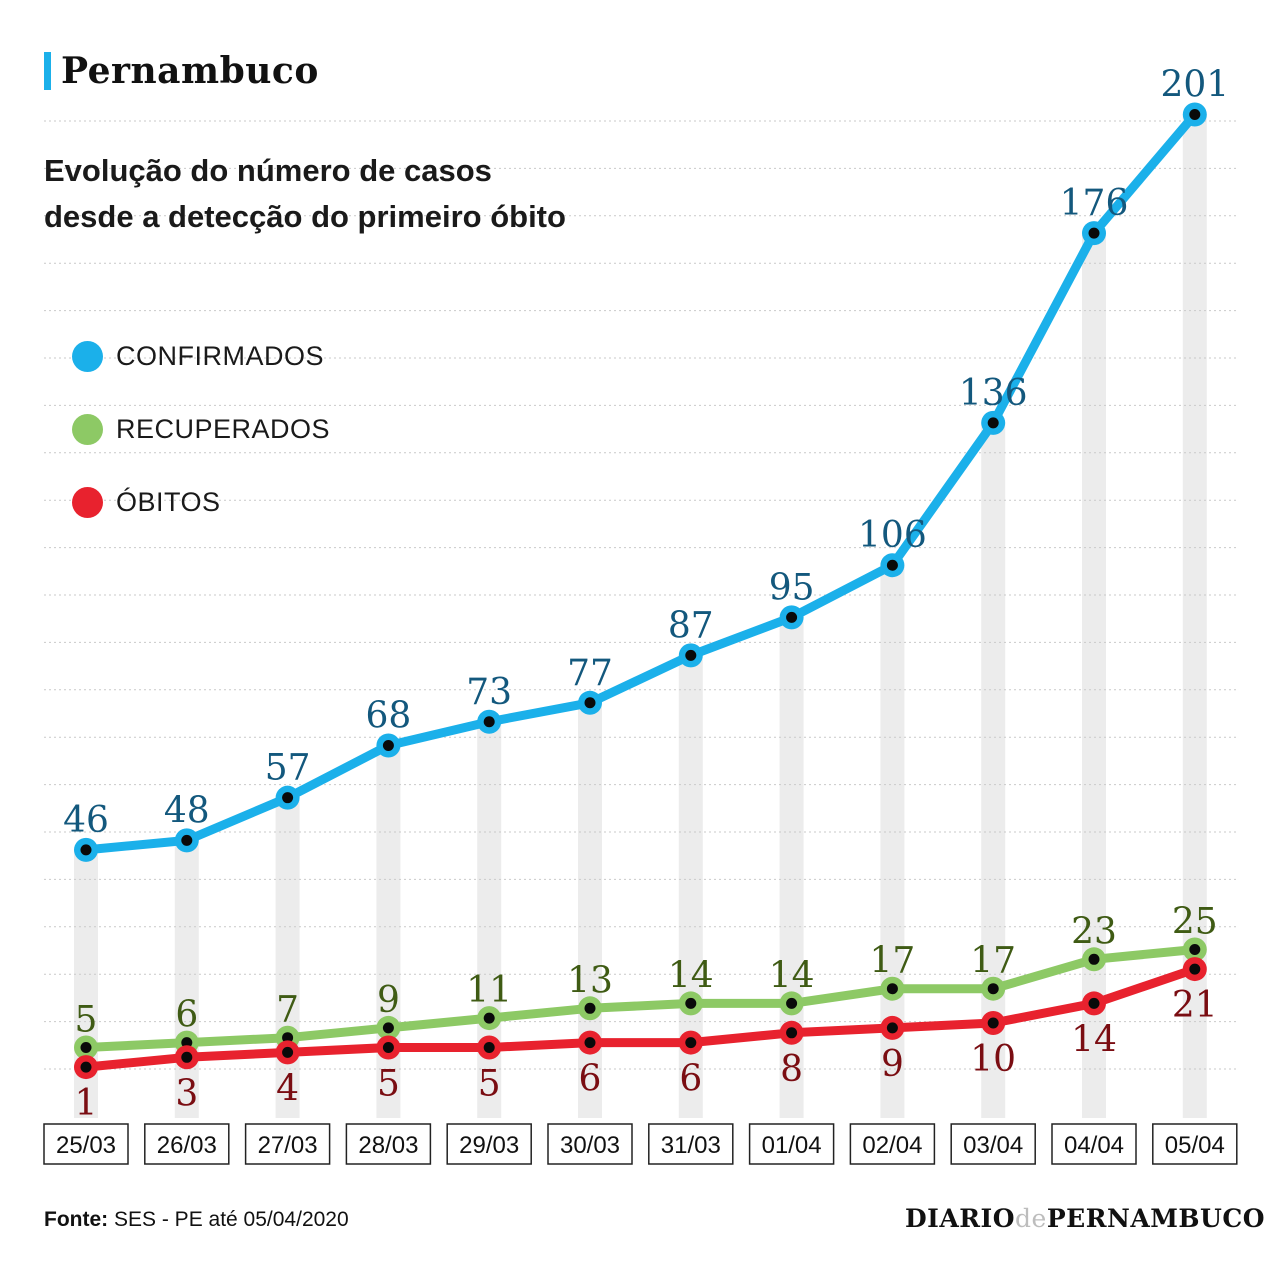 This screenshot has height=1280, width=1280. What do you see at coordinates (288, 768) in the screenshot?
I see `data-label: 57` at bounding box center [288, 768].